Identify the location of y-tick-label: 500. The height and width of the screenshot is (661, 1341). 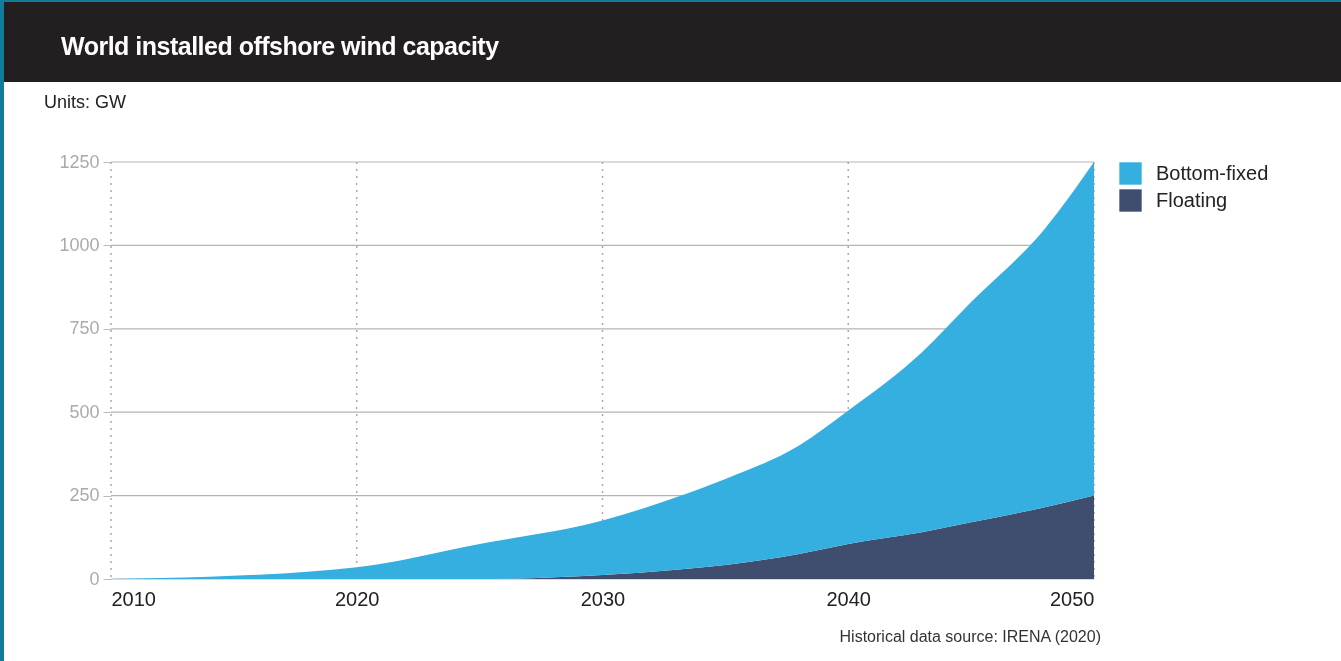
(84, 411).